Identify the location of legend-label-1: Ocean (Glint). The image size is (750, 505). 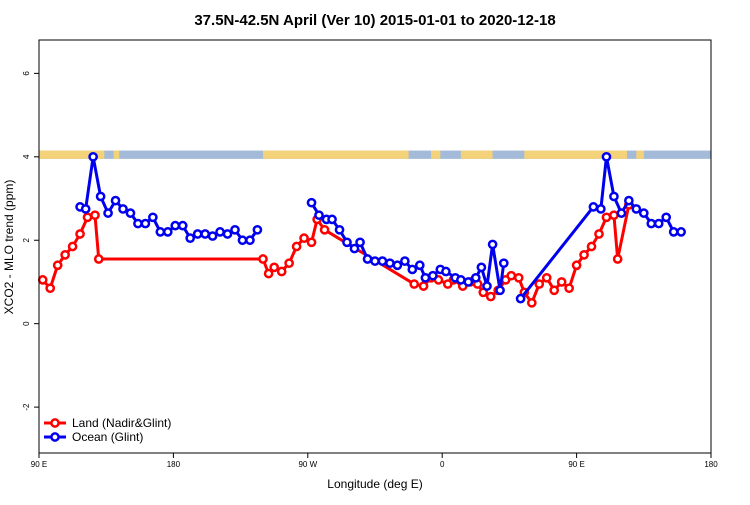
(107, 437).